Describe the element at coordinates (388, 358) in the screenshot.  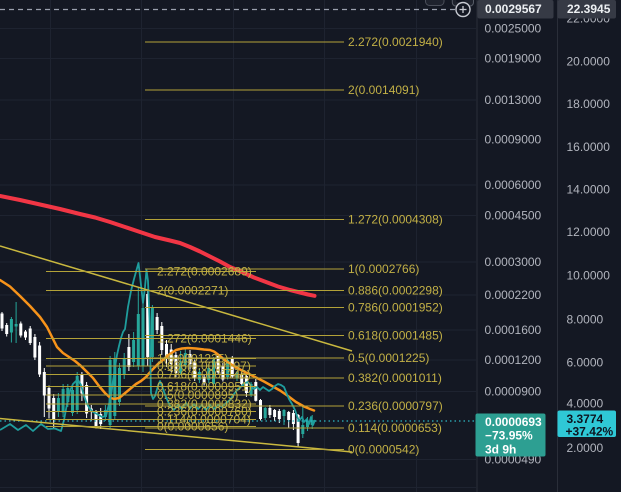
I see `svg-text: 0.5(0.0001225)` at that location.